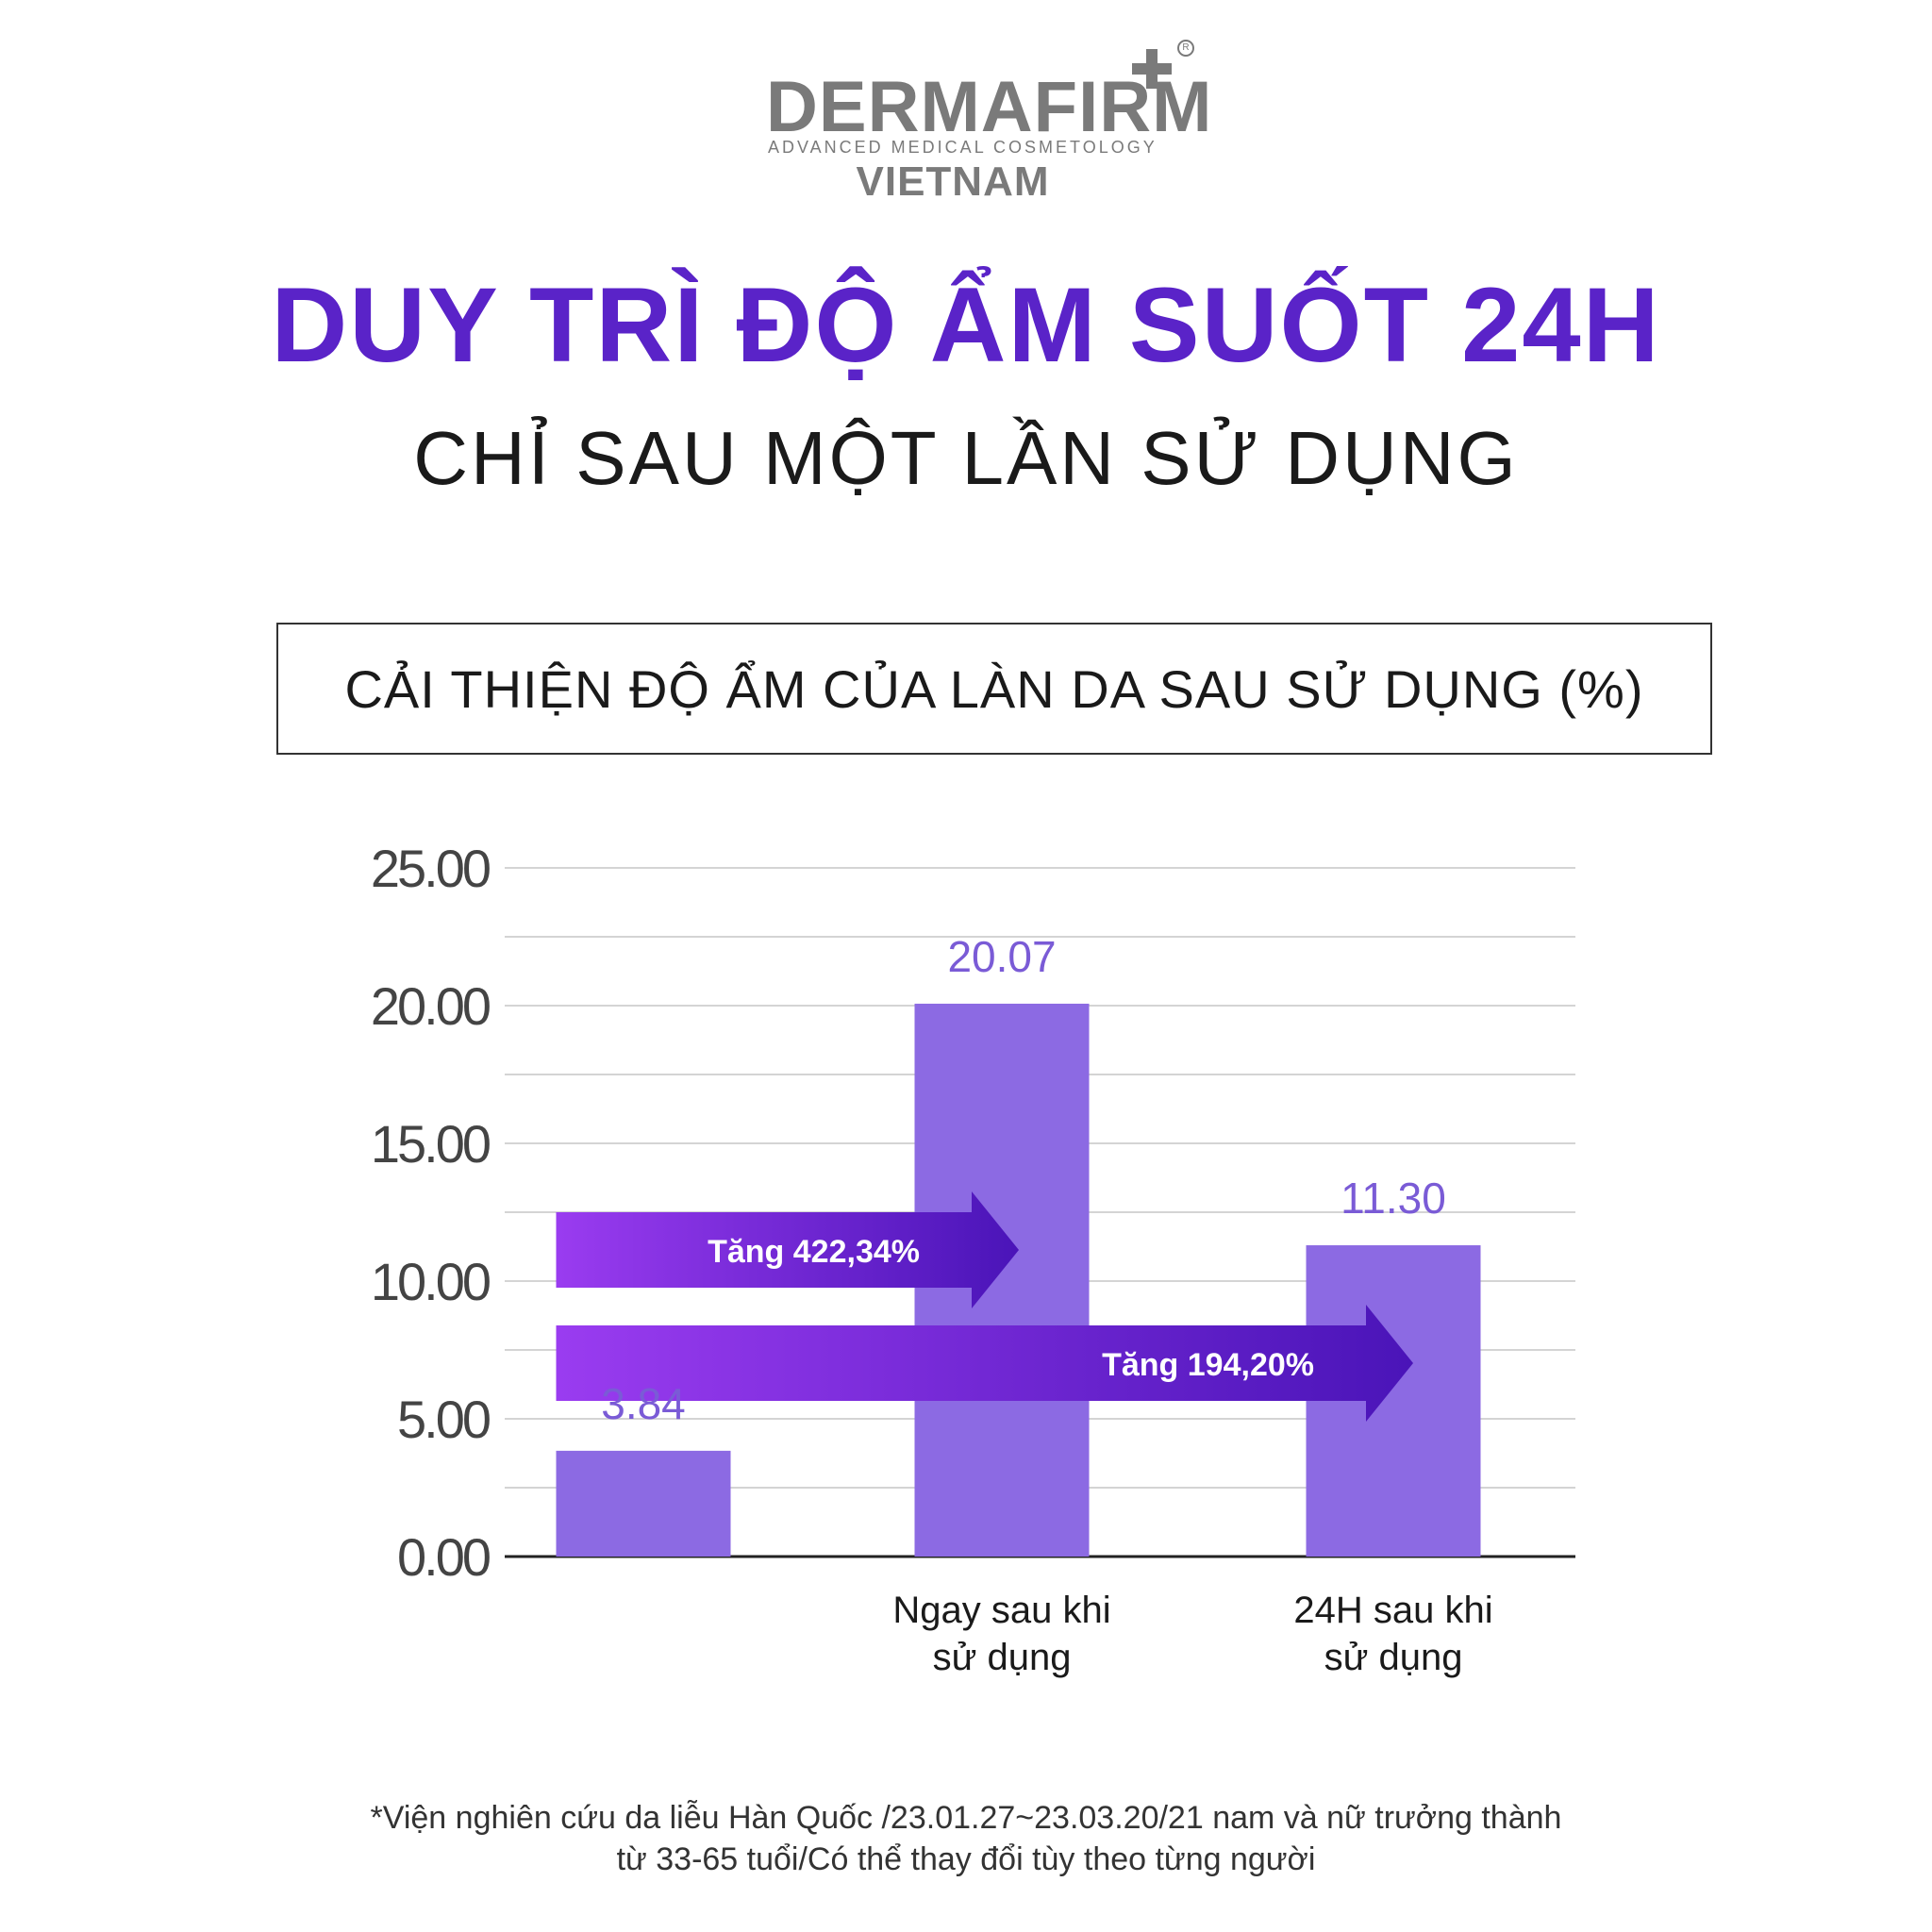  What do you see at coordinates (1001, 1611) in the screenshot?
I see `x-tick-label: Ngay sau khi` at bounding box center [1001, 1611].